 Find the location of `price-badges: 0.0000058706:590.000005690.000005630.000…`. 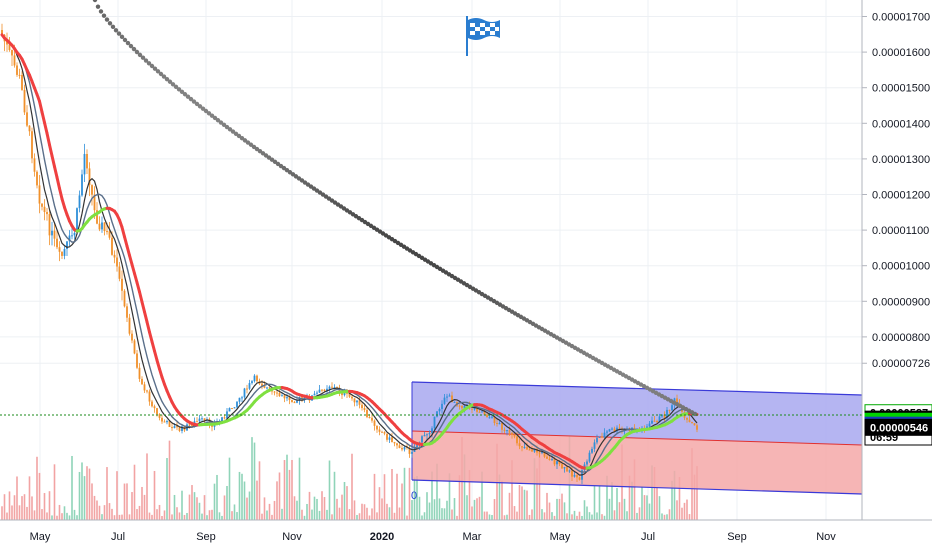

price-badges: 0.0000058706:590.000005690.000005630.000… is located at coordinates (898, 425).